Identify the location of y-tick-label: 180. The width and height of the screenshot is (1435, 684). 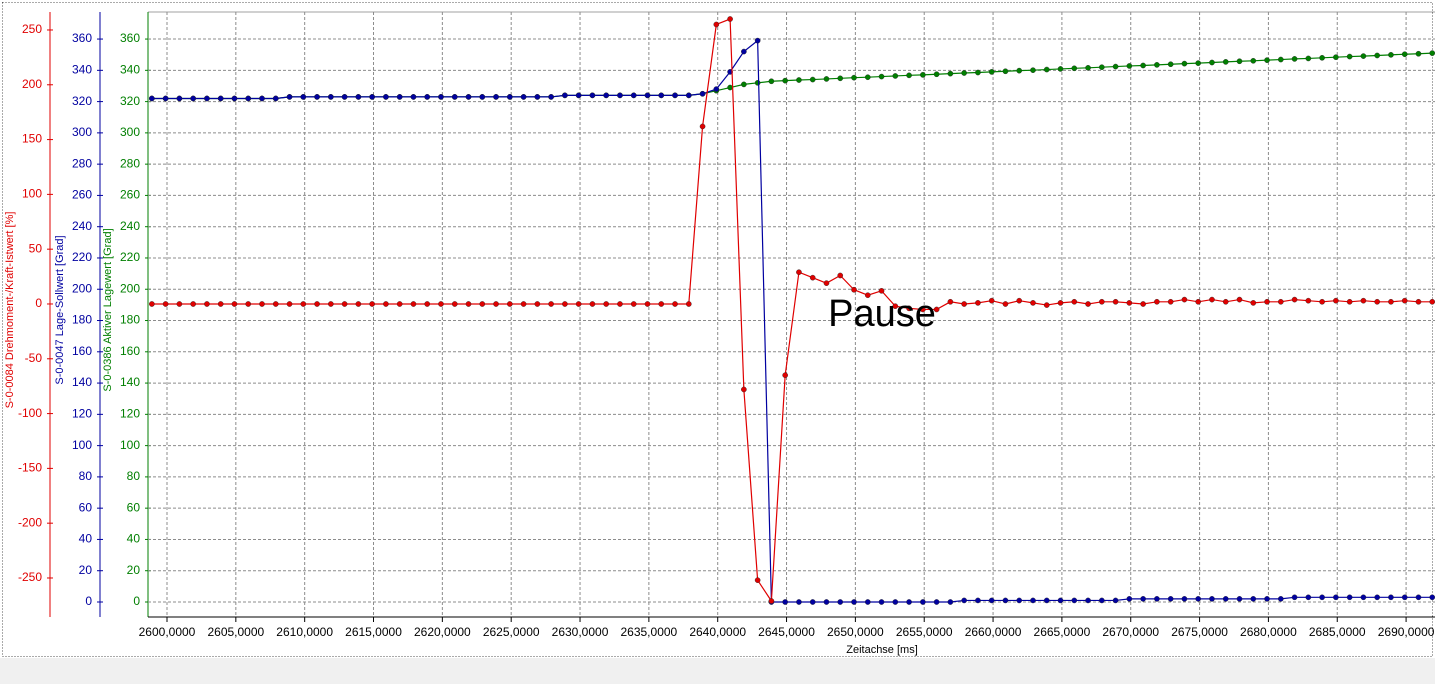
(82, 320).